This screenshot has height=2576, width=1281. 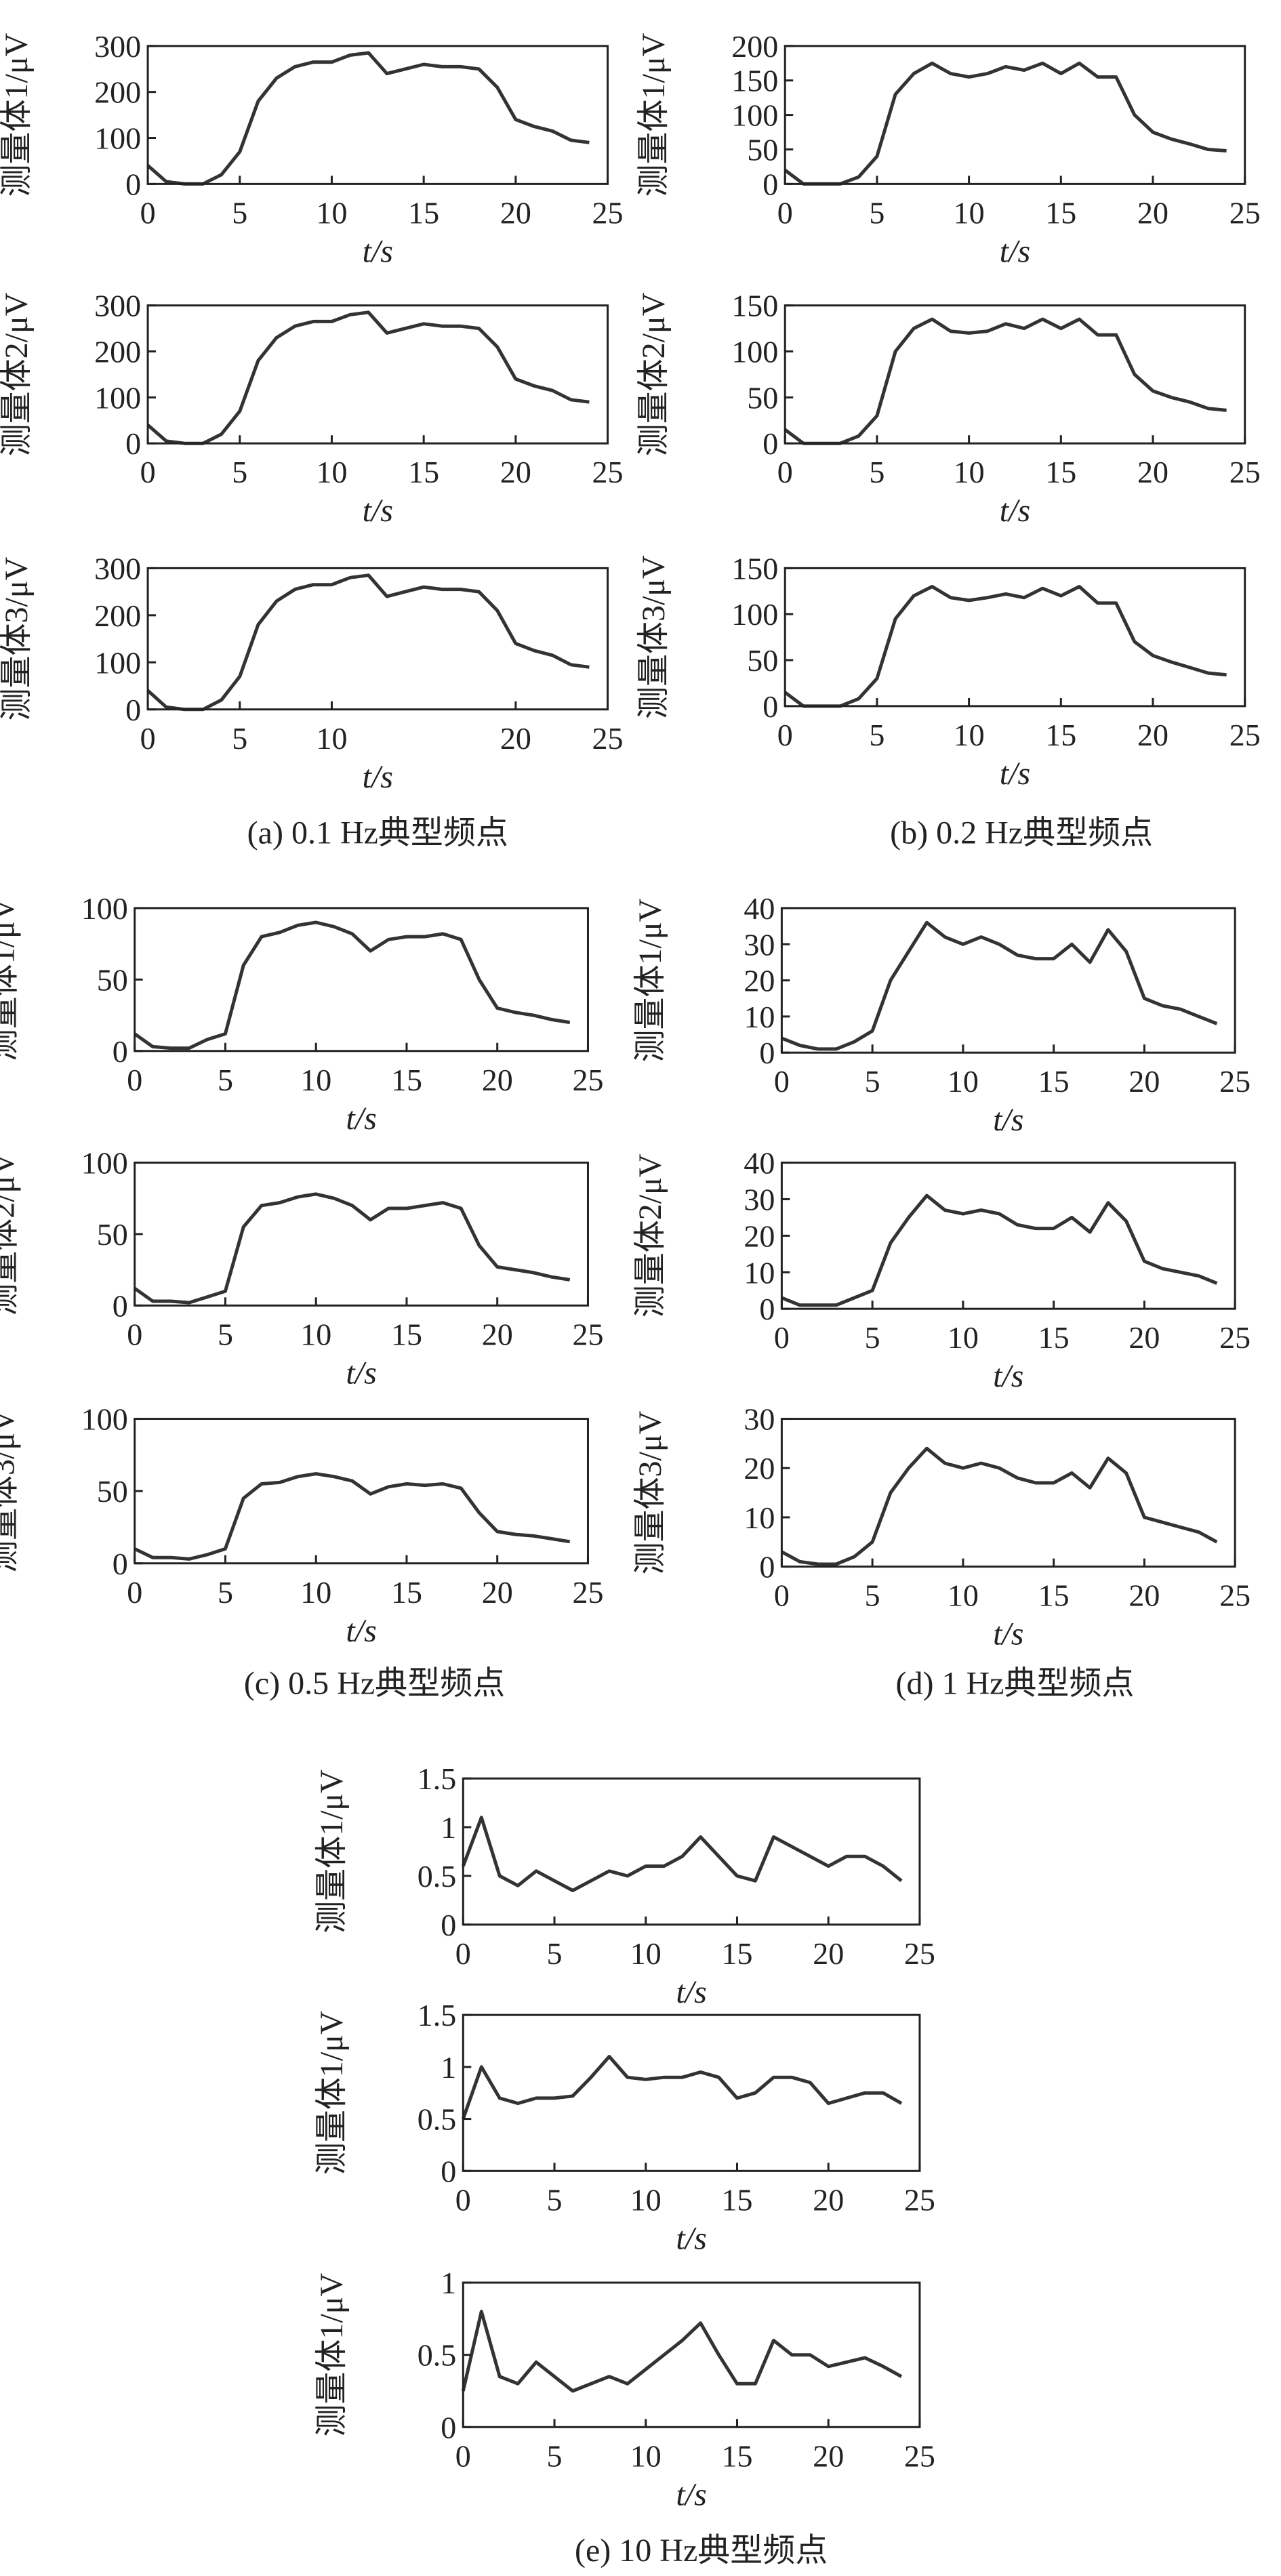 What do you see at coordinates (11, 1491) in the screenshot?
I see `y-axis-label: 测量体3/μV` at bounding box center [11, 1491].